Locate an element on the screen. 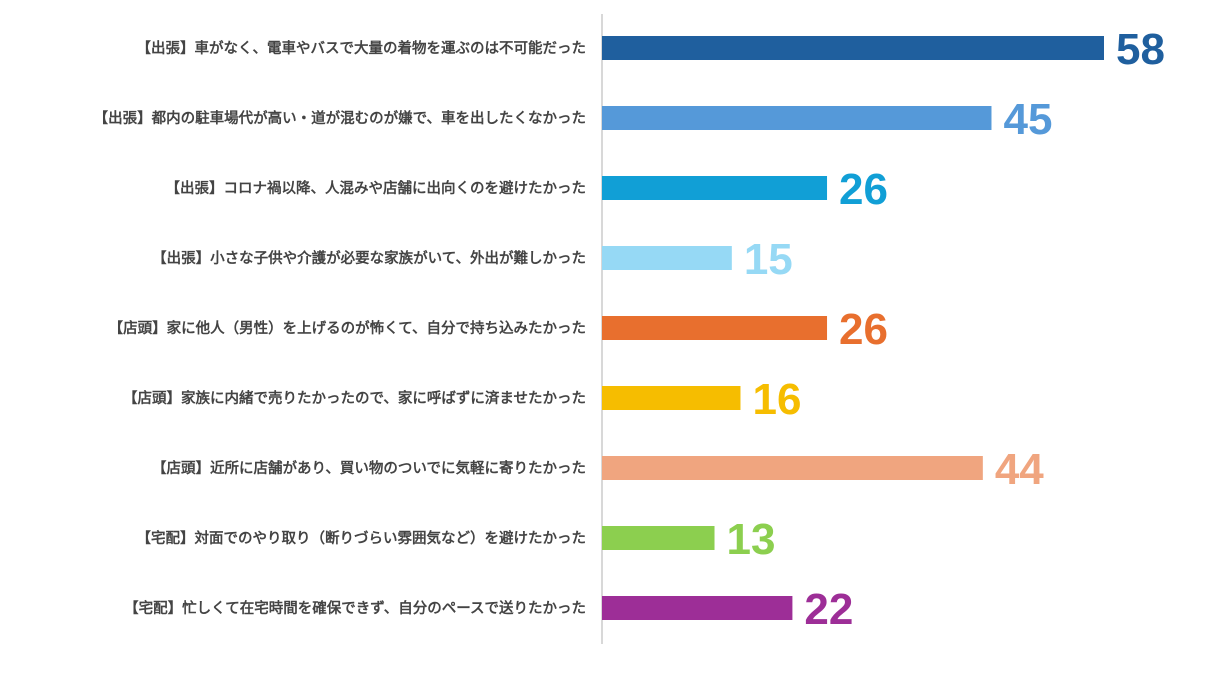 This screenshot has height=676, width=1224. value-label: 16 is located at coordinates (776, 399).